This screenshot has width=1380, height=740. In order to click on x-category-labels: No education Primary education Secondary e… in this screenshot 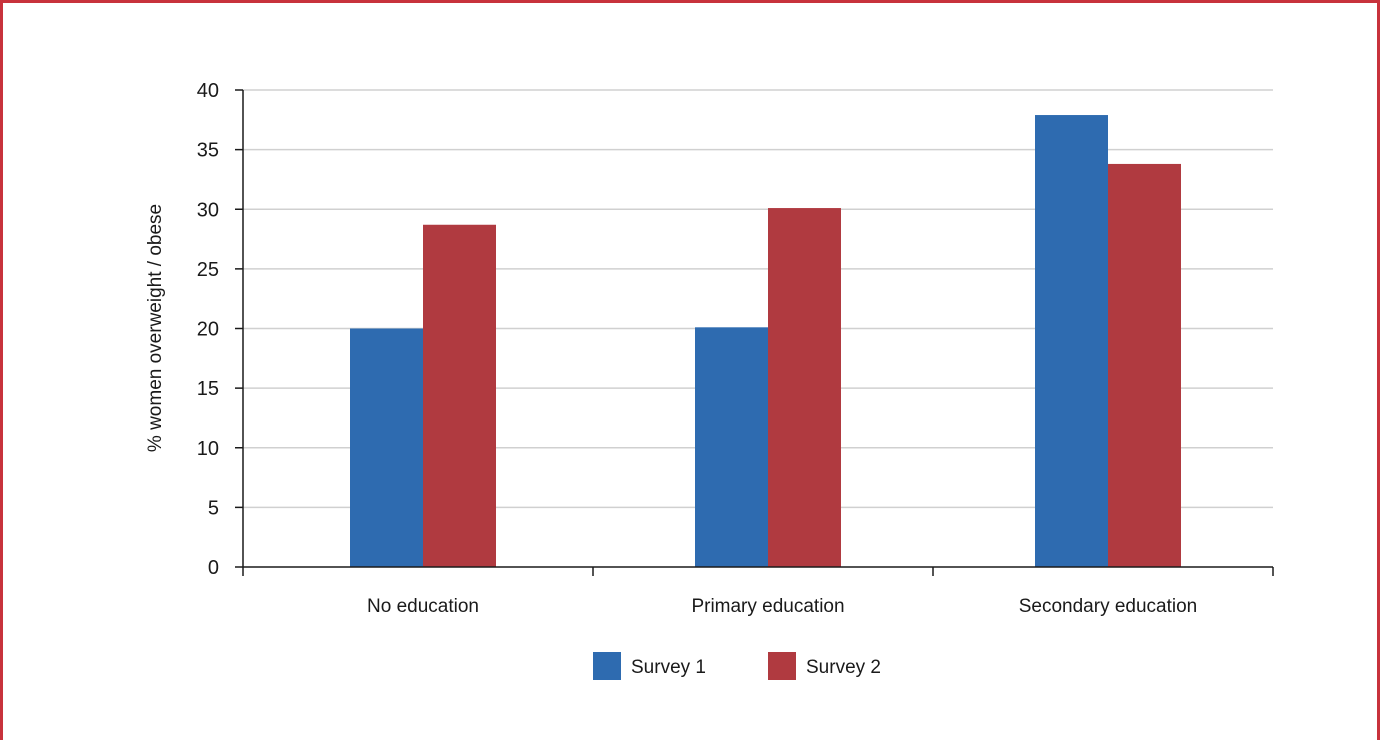, I will do `click(782, 606)`.